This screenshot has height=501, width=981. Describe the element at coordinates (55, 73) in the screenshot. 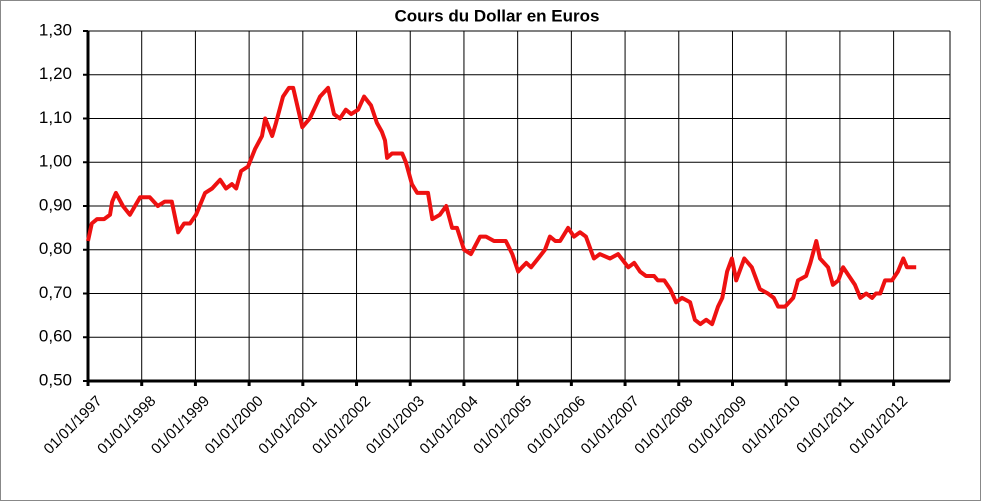

I see `y-tick-label: 1,20` at that location.